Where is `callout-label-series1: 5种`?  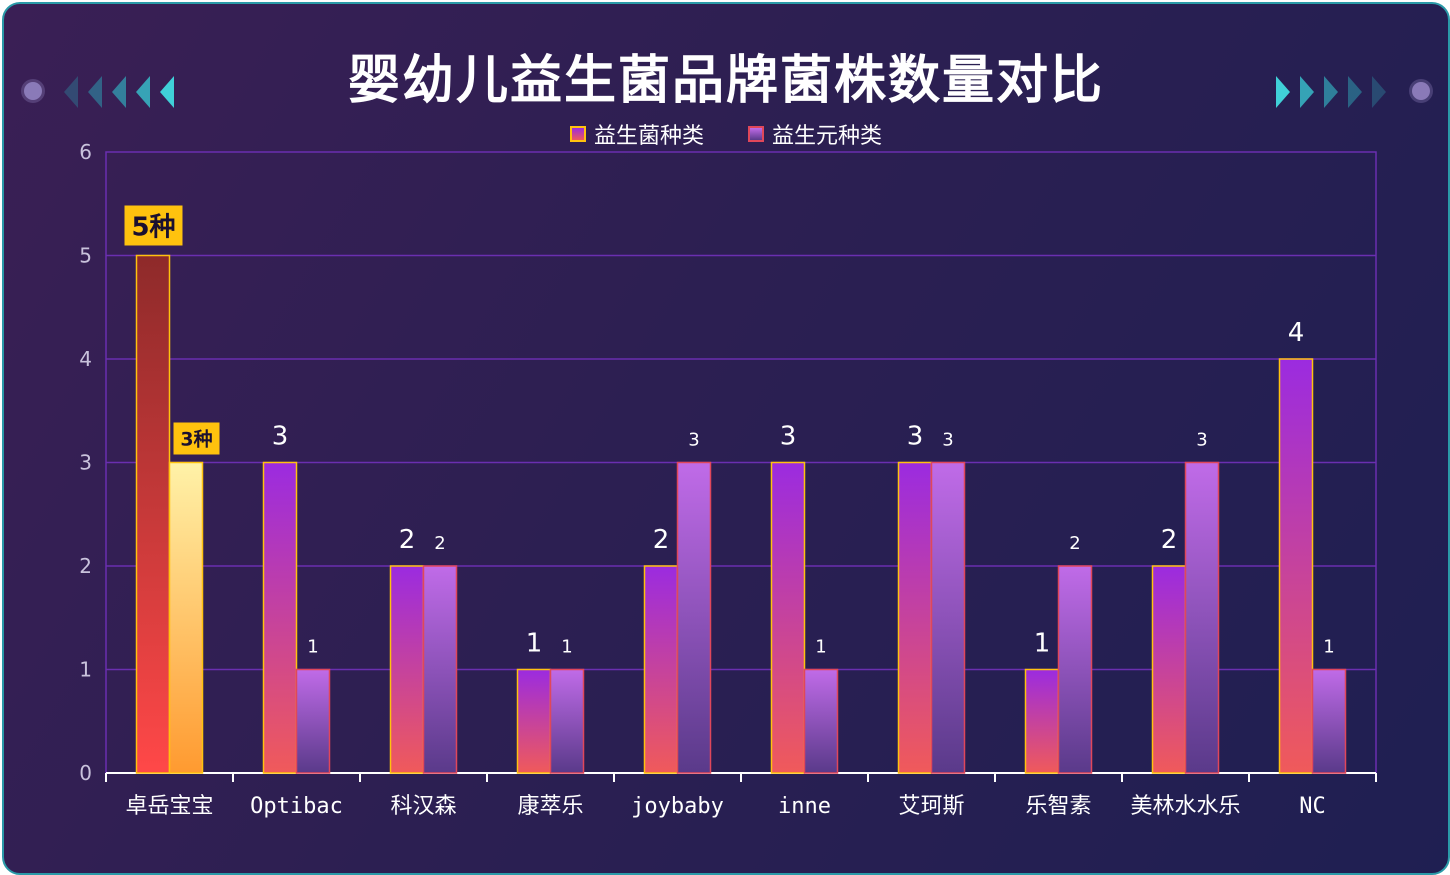 callout-label-series1: 5种 is located at coordinates (153, 228).